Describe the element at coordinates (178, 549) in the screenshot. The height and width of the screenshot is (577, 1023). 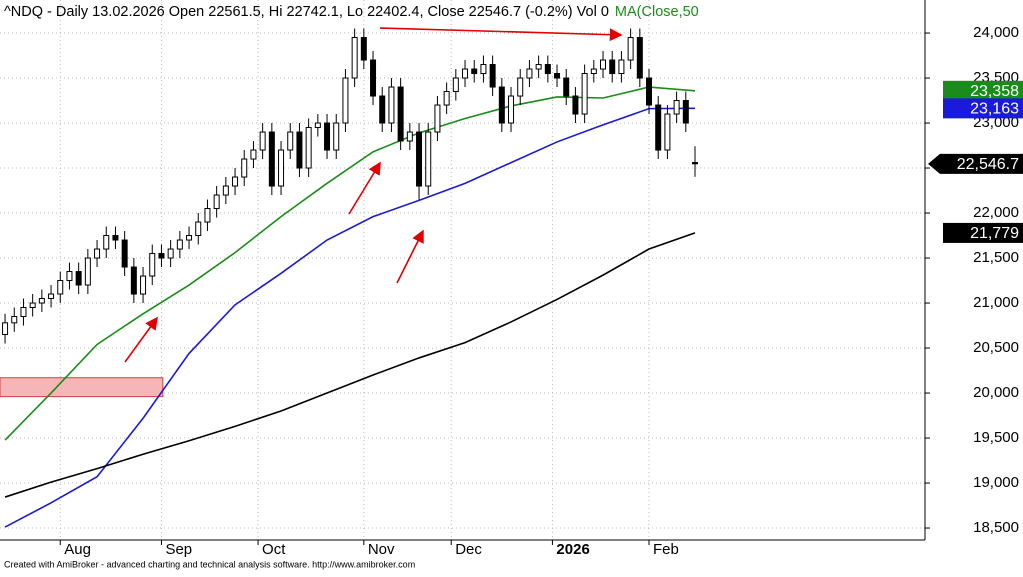
I see `x-tick-label: Sep` at that location.